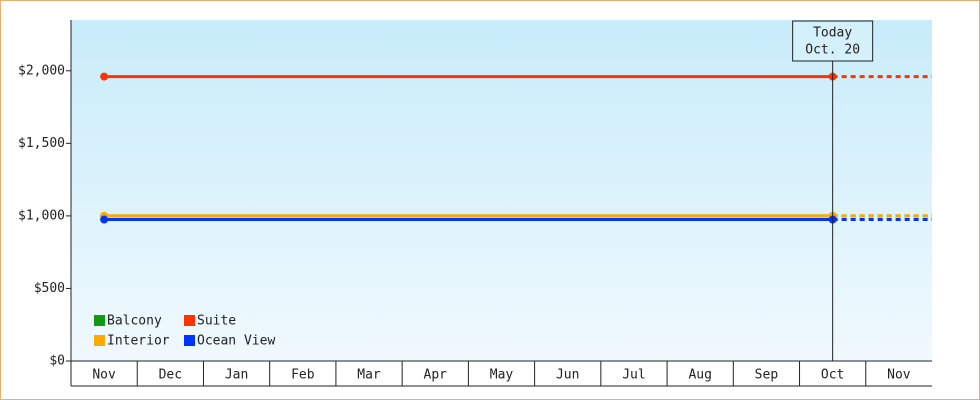 This screenshot has height=400, width=980. I want to click on x-tick-label: Jul, so click(633, 375).